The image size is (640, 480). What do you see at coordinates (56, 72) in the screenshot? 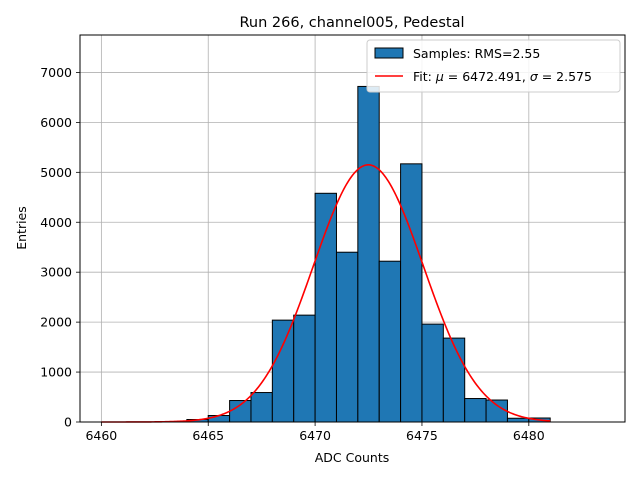
I see `y-tick-label: 7000` at bounding box center [56, 72].